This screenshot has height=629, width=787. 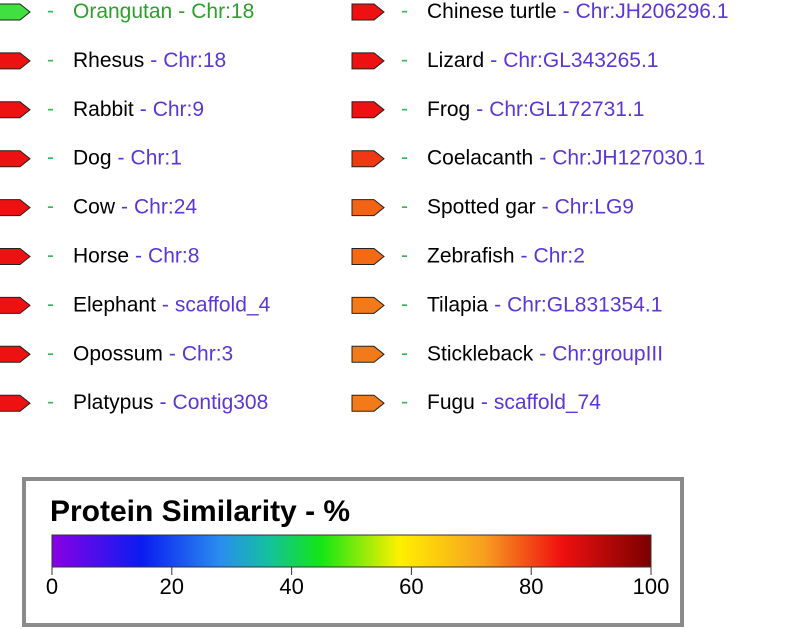 I want to click on entry: - Stickleback - Chr:groupIII, so click(x=507, y=353).